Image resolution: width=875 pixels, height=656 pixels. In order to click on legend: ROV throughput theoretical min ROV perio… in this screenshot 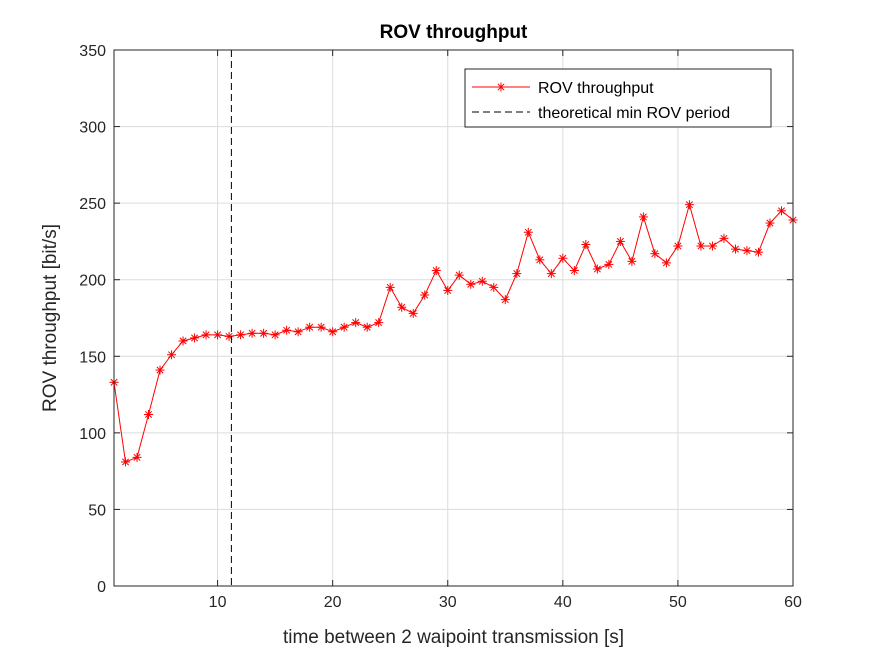, I will do `click(618, 98)`.